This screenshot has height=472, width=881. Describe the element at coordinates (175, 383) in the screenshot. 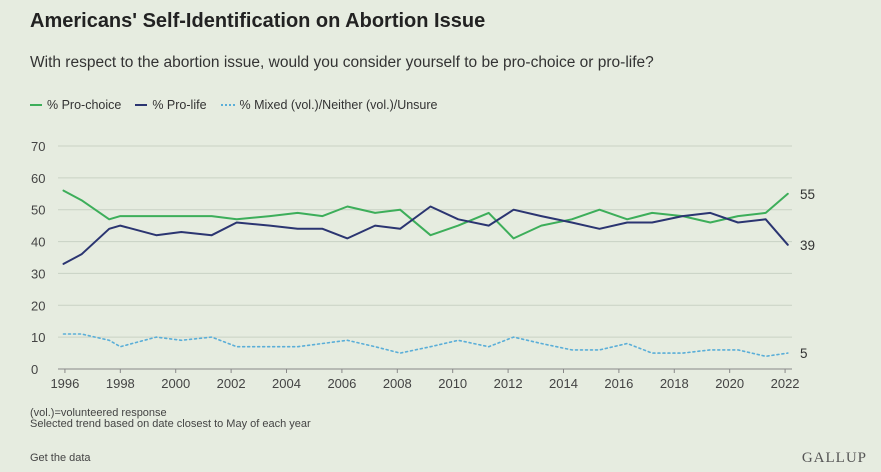

I see `x-tick-label: 2000` at that location.